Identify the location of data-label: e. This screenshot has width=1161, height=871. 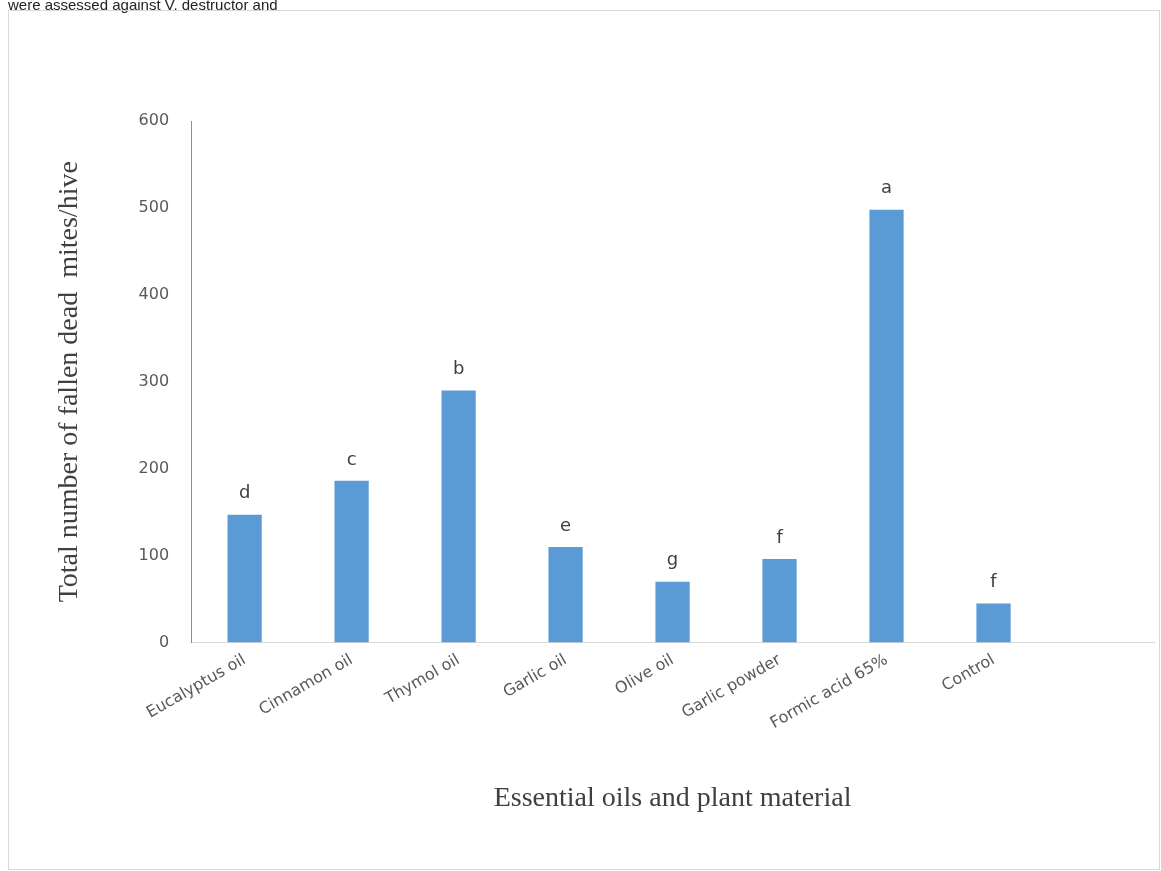
(566, 524).